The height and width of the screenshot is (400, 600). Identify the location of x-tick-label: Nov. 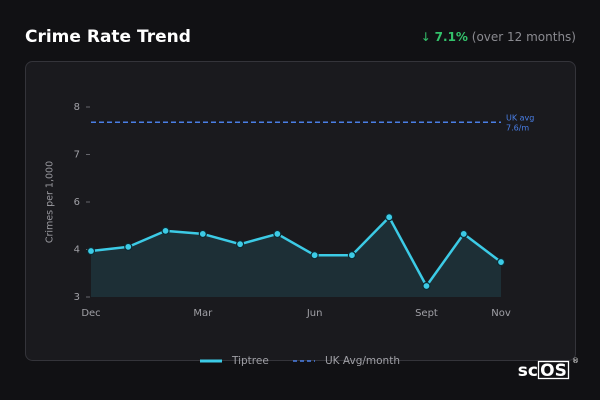
(501, 313).